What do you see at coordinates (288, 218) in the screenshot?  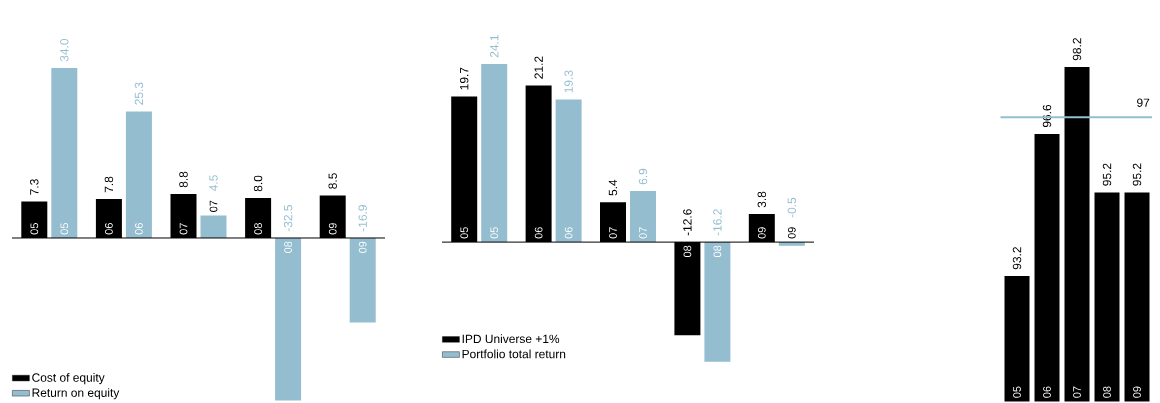 I see `data-label: -32.5` at bounding box center [288, 218].